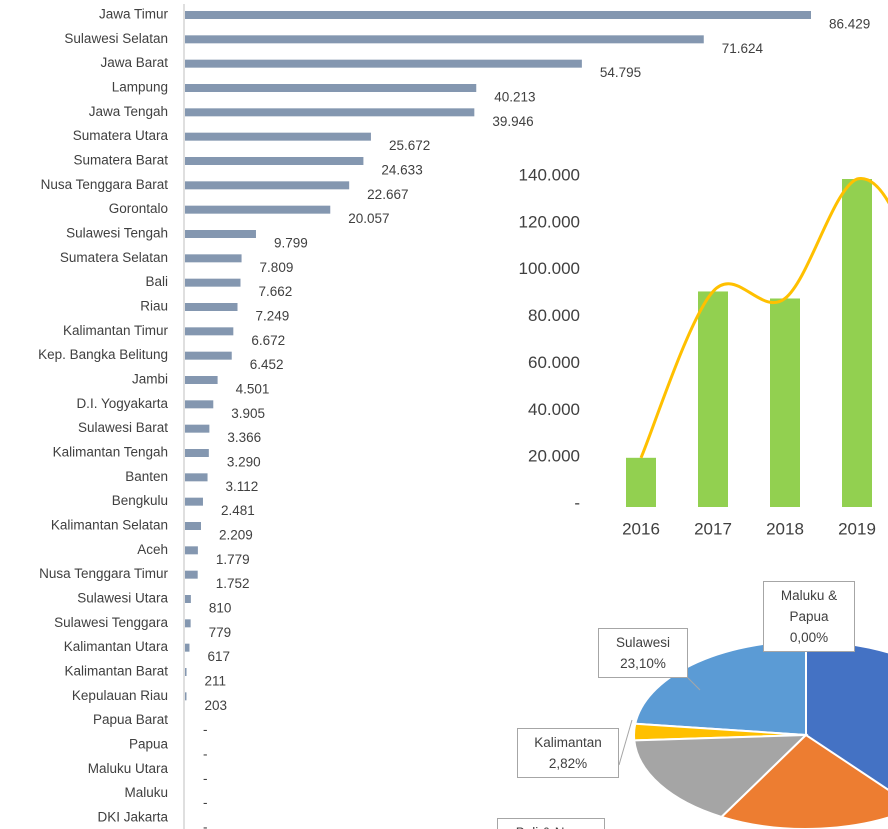 The height and width of the screenshot is (829, 888). I want to click on value-label: 20.057, so click(368, 218).